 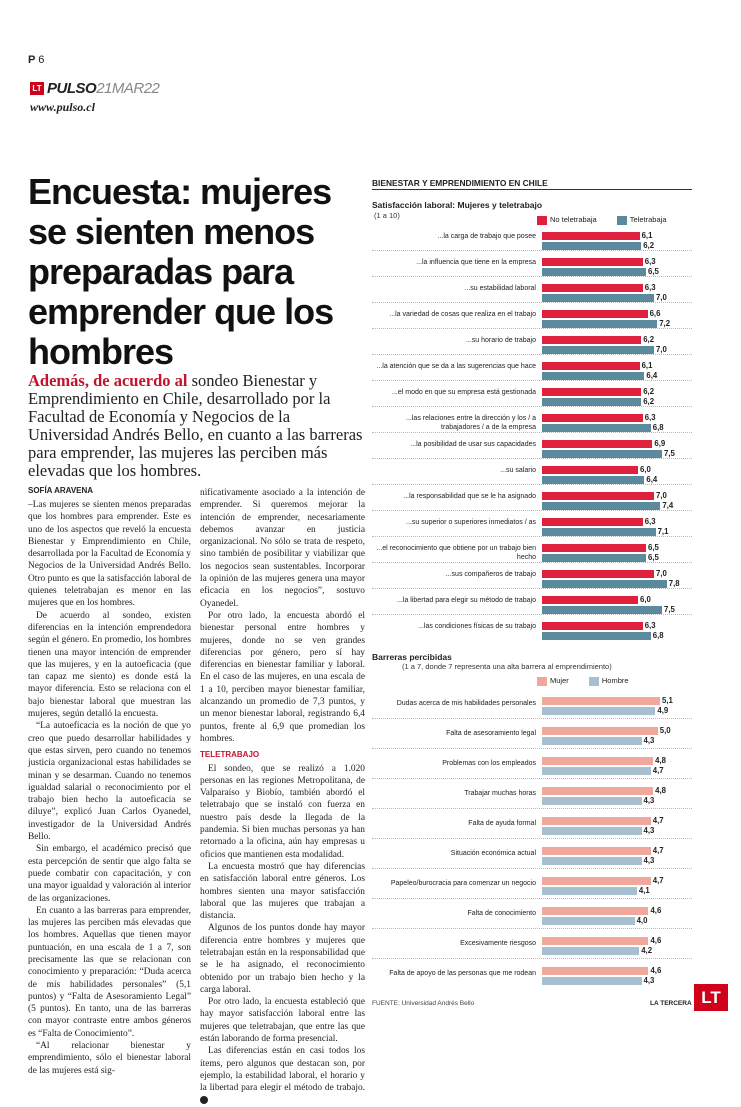 What do you see at coordinates (667, 700) in the screenshot?
I see `data-label: 5,1` at bounding box center [667, 700].